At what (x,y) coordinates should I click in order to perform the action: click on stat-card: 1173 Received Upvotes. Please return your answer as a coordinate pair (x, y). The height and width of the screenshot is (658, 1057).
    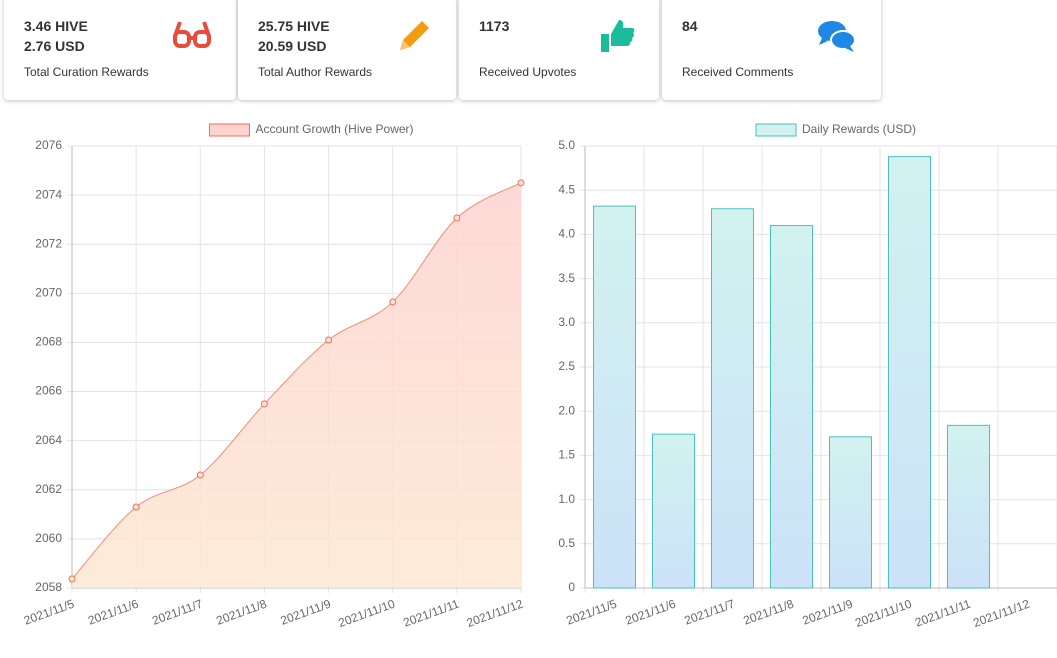
    Looking at the image, I should click on (559, 50).